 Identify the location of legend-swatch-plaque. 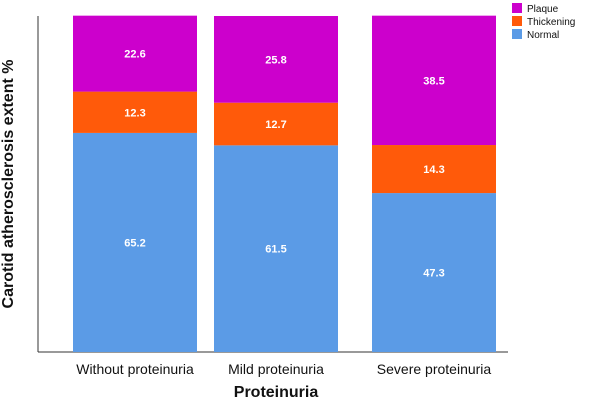
(517, 8).